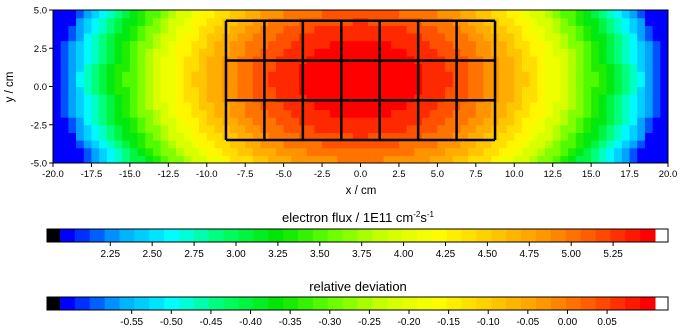 This screenshot has width=692, height=333. Describe the element at coordinates (168, 174) in the screenshot. I see `x-tick-label: -12.5` at that location.